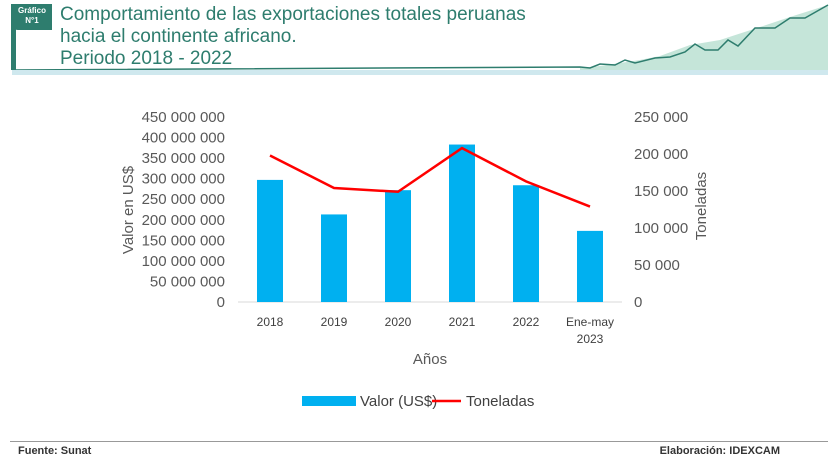 The height and width of the screenshot is (465, 835). Describe the element at coordinates (398, 401) in the screenshot. I see `legend-label-valor: Valor (US$)` at that location.